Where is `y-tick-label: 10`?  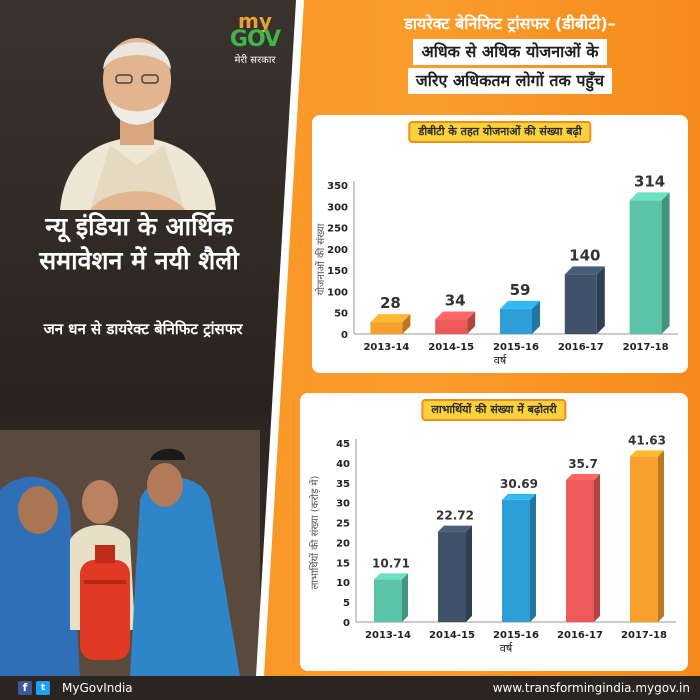
y-tick-label: 10 is located at coordinates (343, 583).